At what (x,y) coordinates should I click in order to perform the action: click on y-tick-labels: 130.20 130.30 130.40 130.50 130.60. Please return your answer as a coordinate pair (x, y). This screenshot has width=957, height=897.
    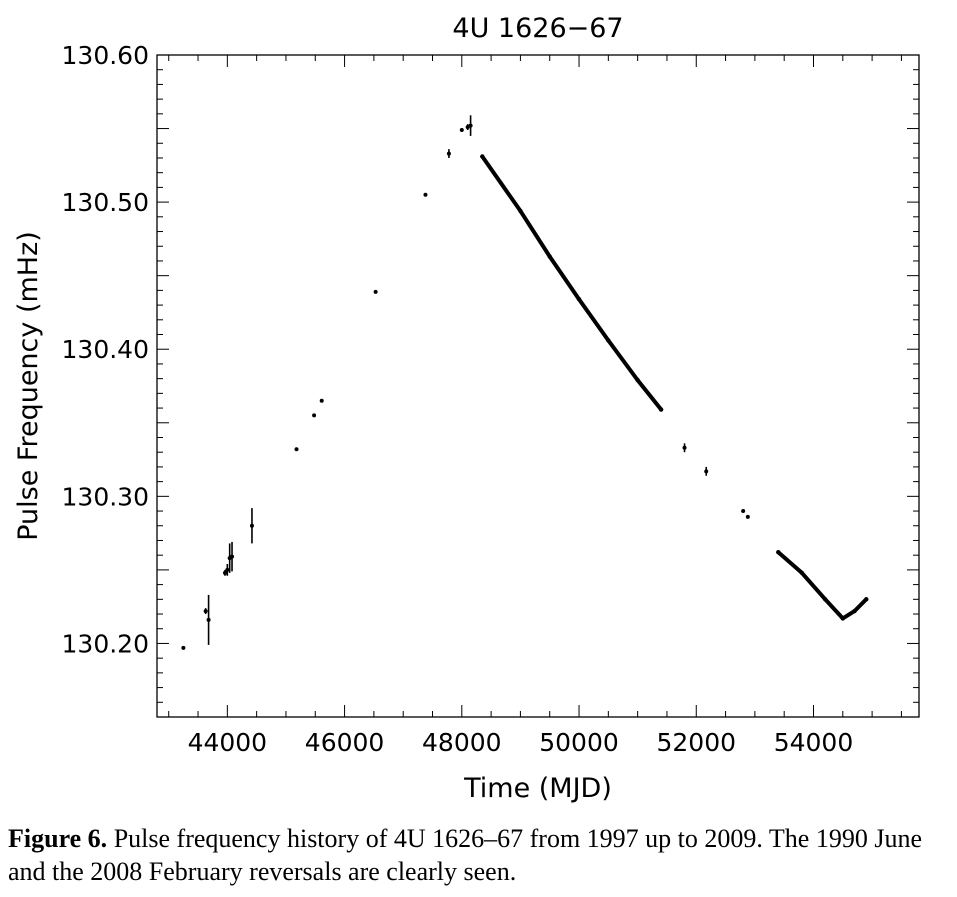
    Looking at the image, I should click on (105, 349).